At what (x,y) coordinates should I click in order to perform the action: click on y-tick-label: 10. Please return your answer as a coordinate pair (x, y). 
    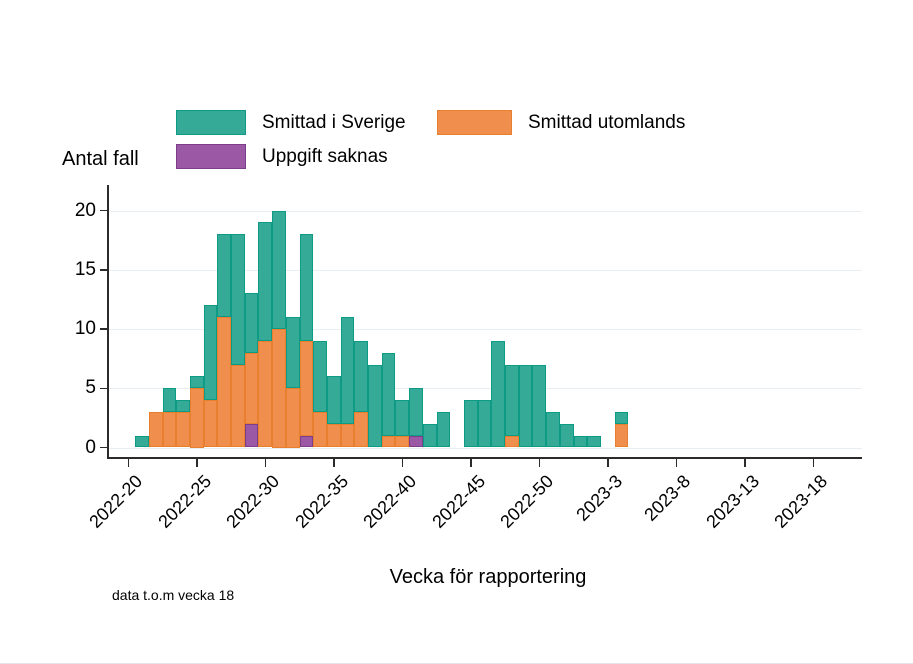
    Looking at the image, I should click on (85, 328).